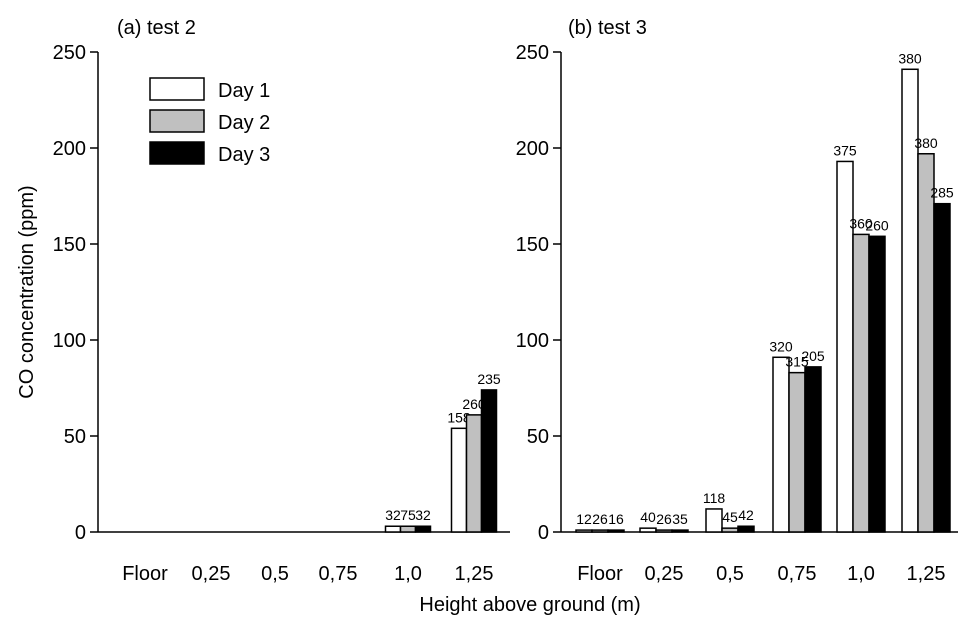 The width and height of the screenshot is (958, 618). I want to click on panel-b-data-label: 320, so click(781, 346).